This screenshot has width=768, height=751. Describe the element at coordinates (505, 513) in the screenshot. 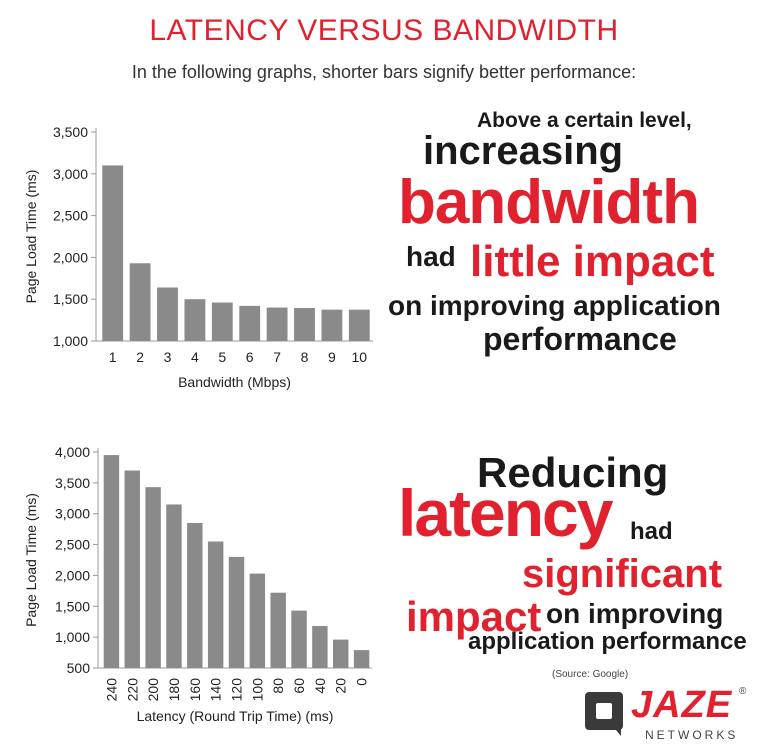

I see `callout-latency-line2a: latency` at that location.